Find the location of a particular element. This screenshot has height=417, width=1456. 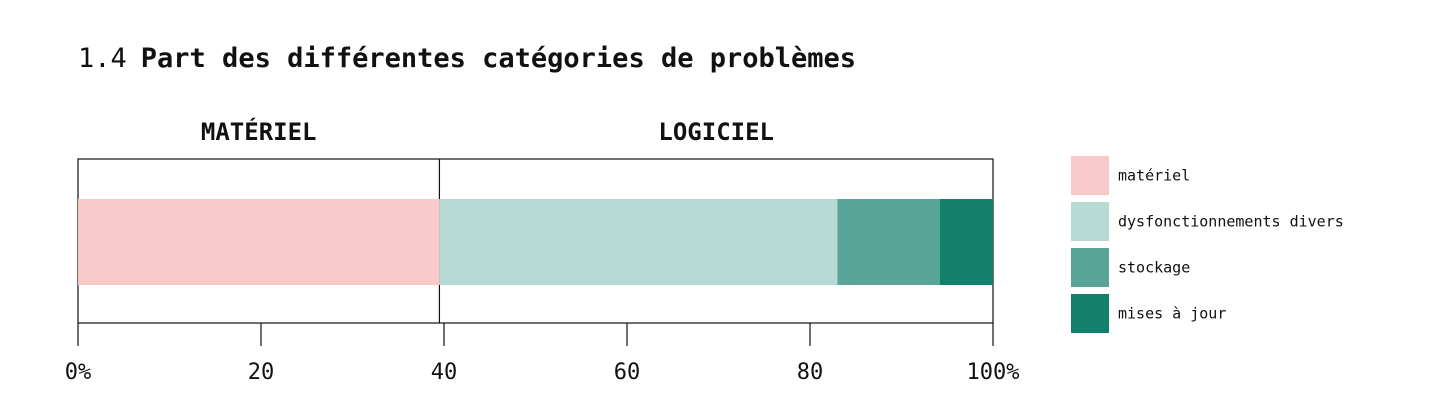

legend-label-3: stockage is located at coordinates (1154, 268).